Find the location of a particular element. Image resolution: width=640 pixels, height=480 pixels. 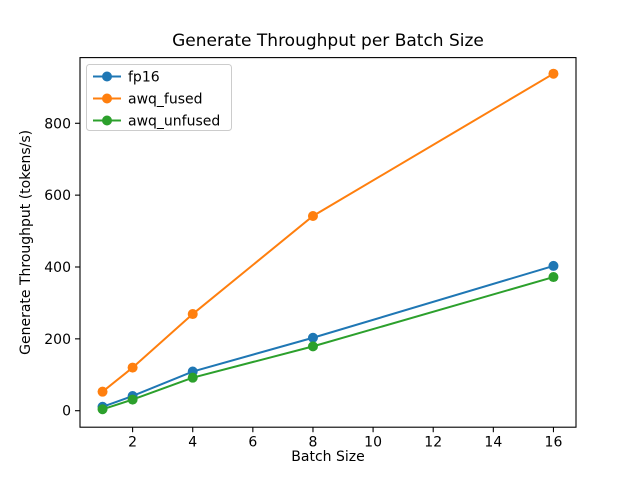

x-tick-label: 12 is located at coordinates (433, 443).